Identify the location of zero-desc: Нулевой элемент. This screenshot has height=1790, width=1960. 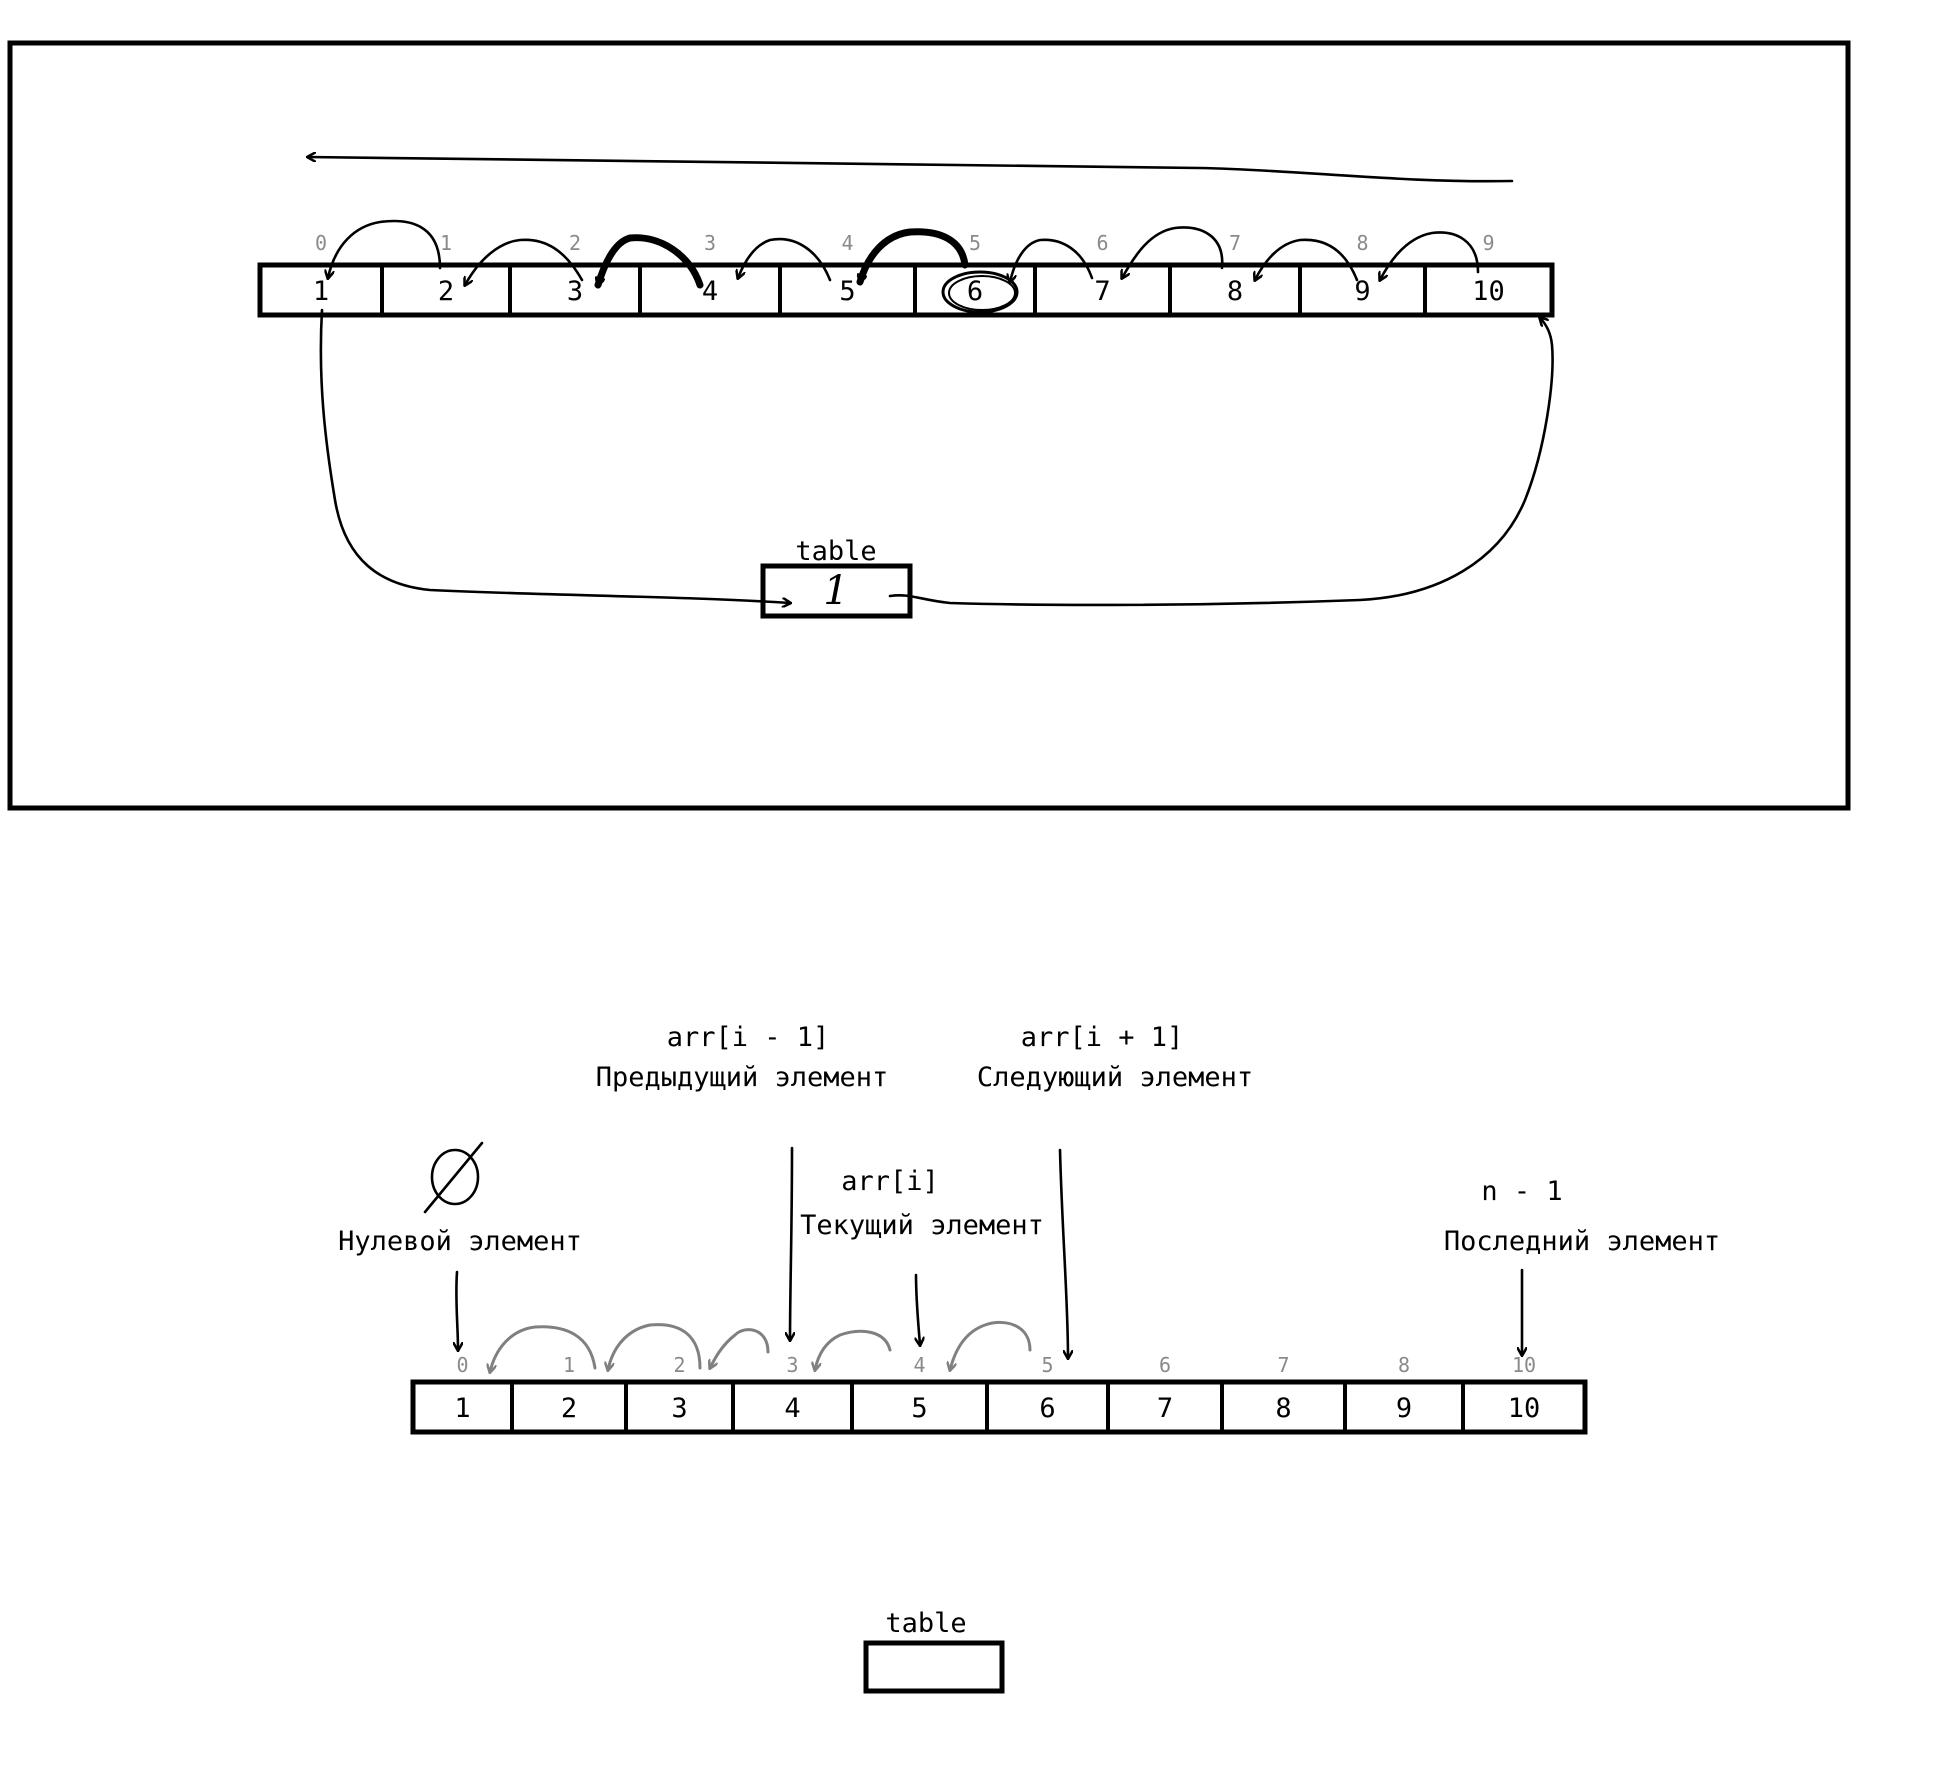
(460, 1241).